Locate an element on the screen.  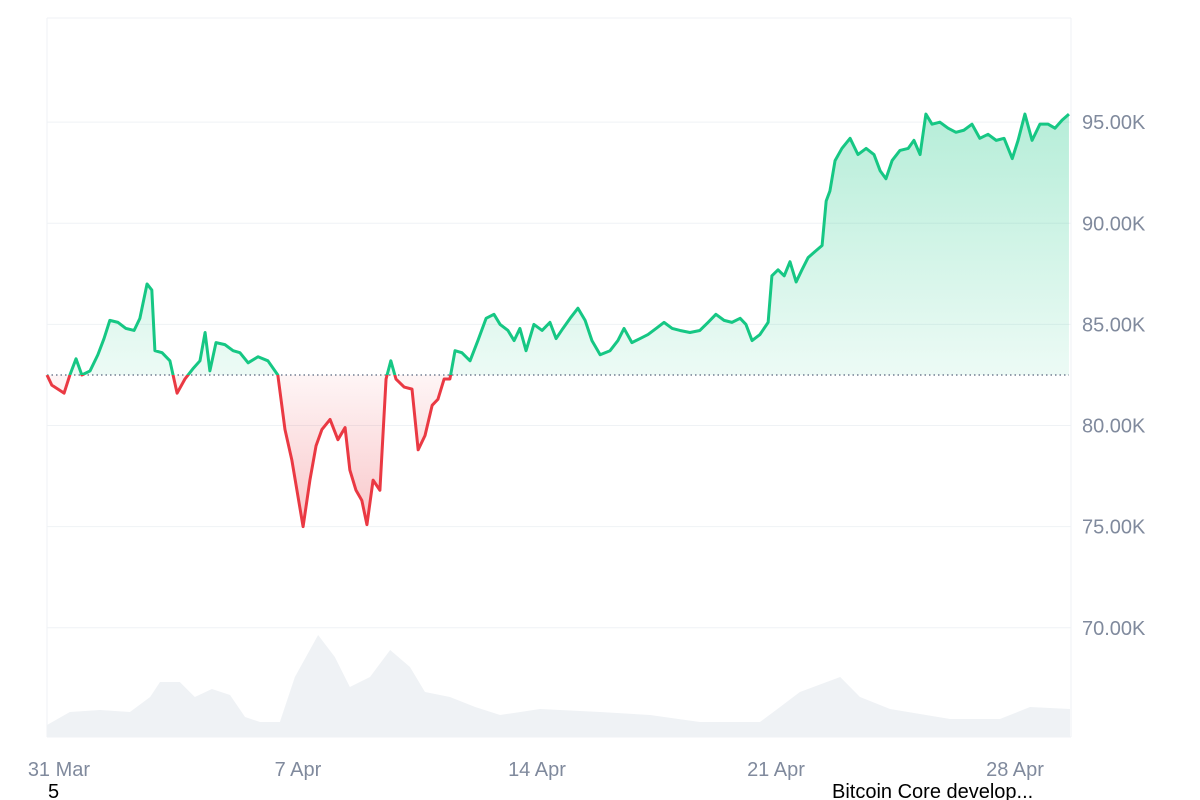
y-tick-label: 90.00K is located at coordinates (1114, 224).